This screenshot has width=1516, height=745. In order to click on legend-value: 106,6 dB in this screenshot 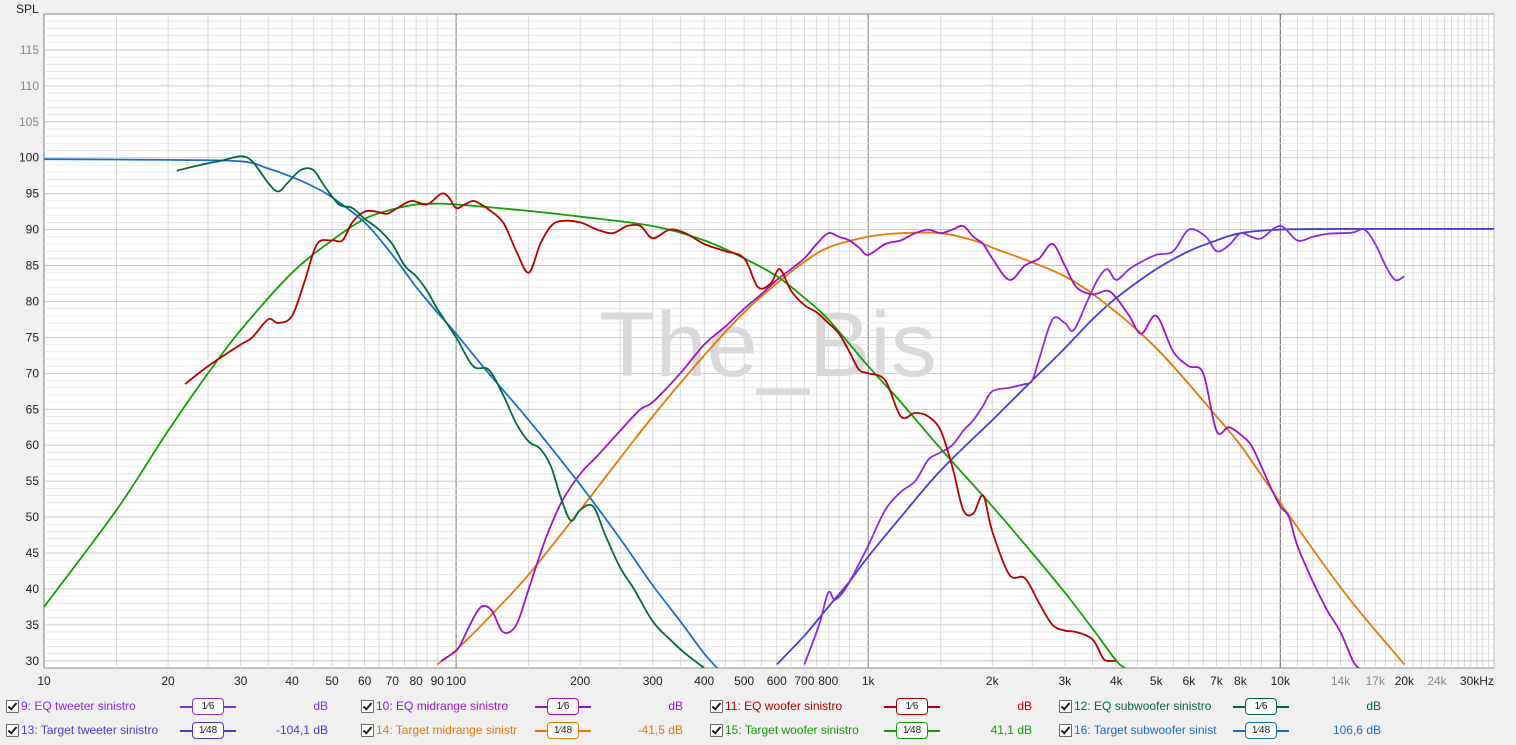, I will do `click(1356, 730)`.